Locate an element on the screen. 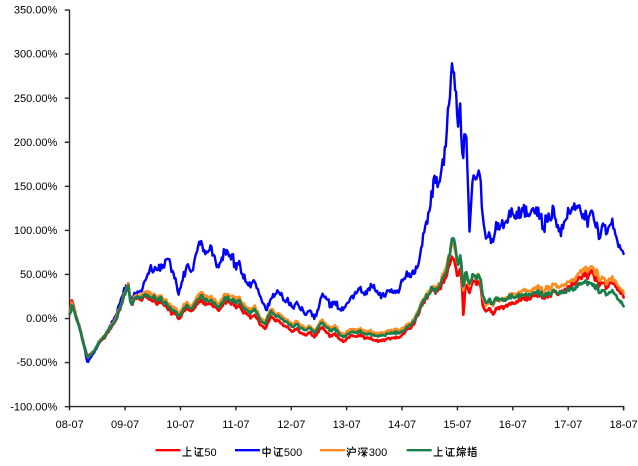  svg-text: 18-07 is located at coordinates (624, 425).